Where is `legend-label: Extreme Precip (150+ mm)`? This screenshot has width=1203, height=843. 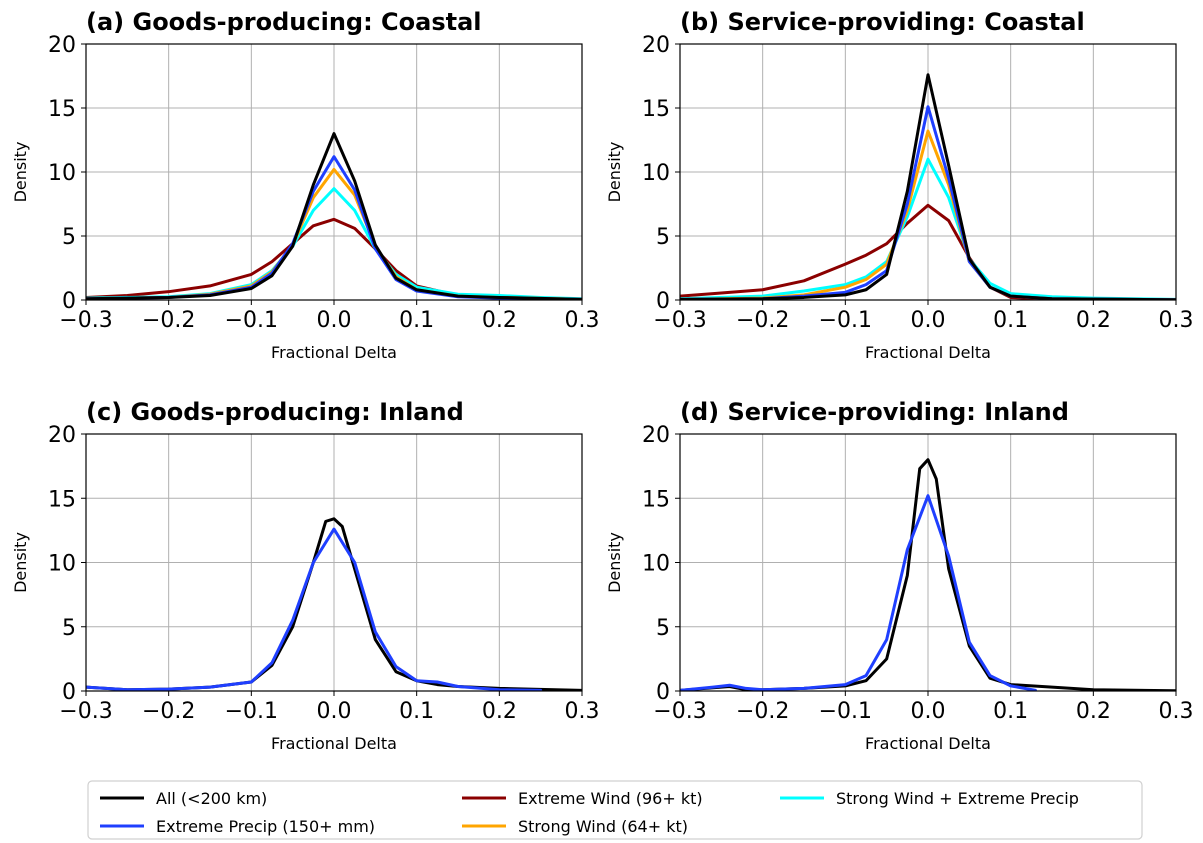
legend-label: Extreme Precip (150+ mm) is located at coordinates (265, 826).